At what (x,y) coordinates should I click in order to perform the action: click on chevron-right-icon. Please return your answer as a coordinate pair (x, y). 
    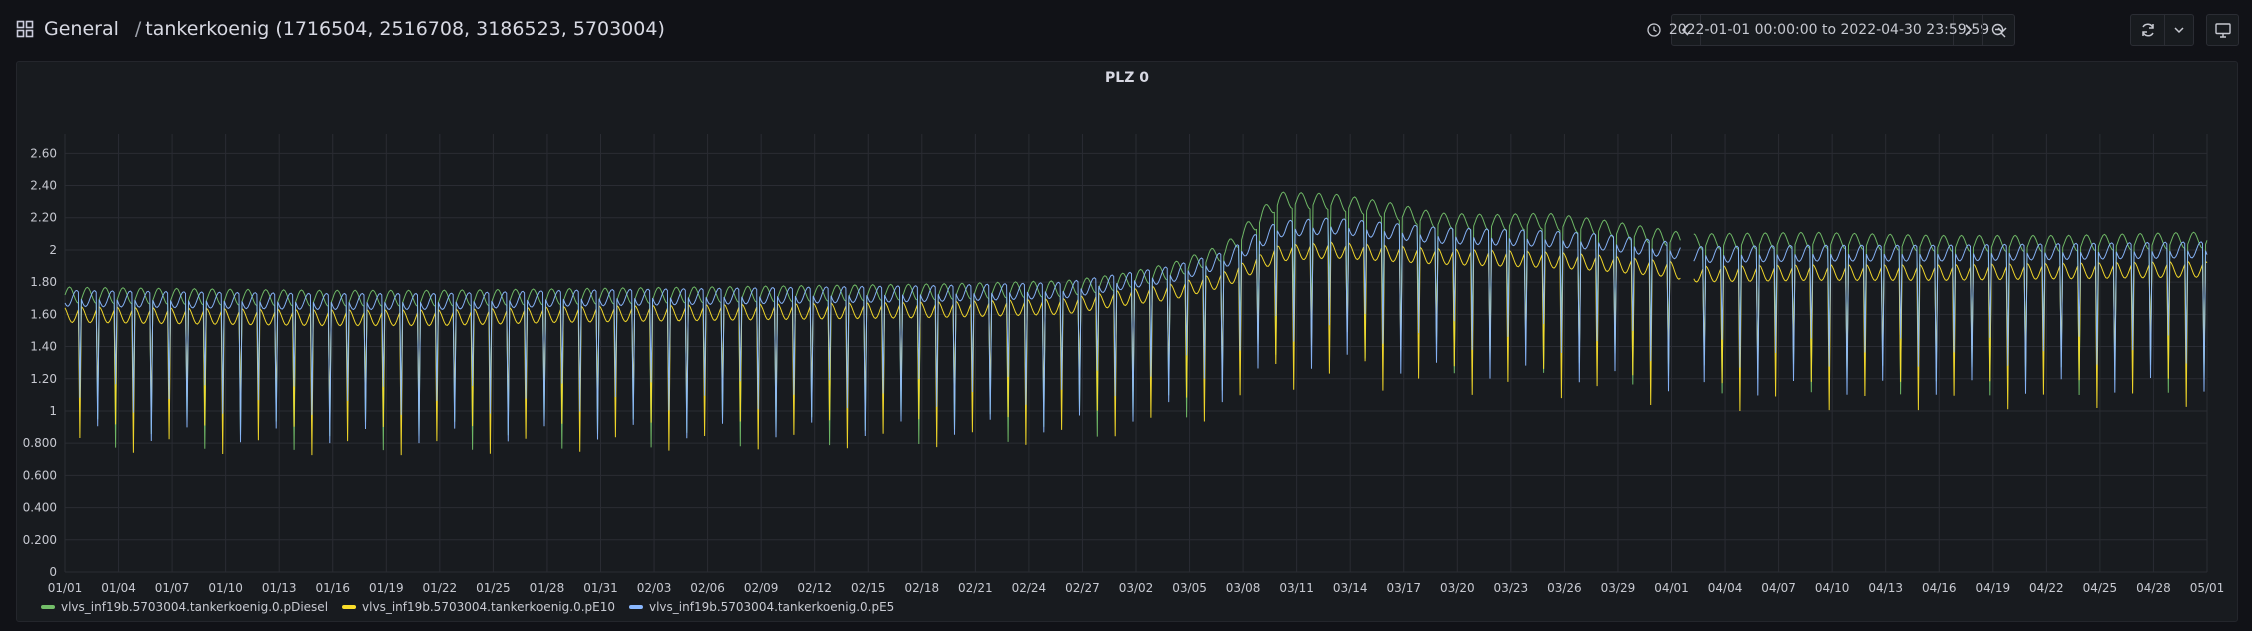
    Looking at the image, I should click on (1968, 30).